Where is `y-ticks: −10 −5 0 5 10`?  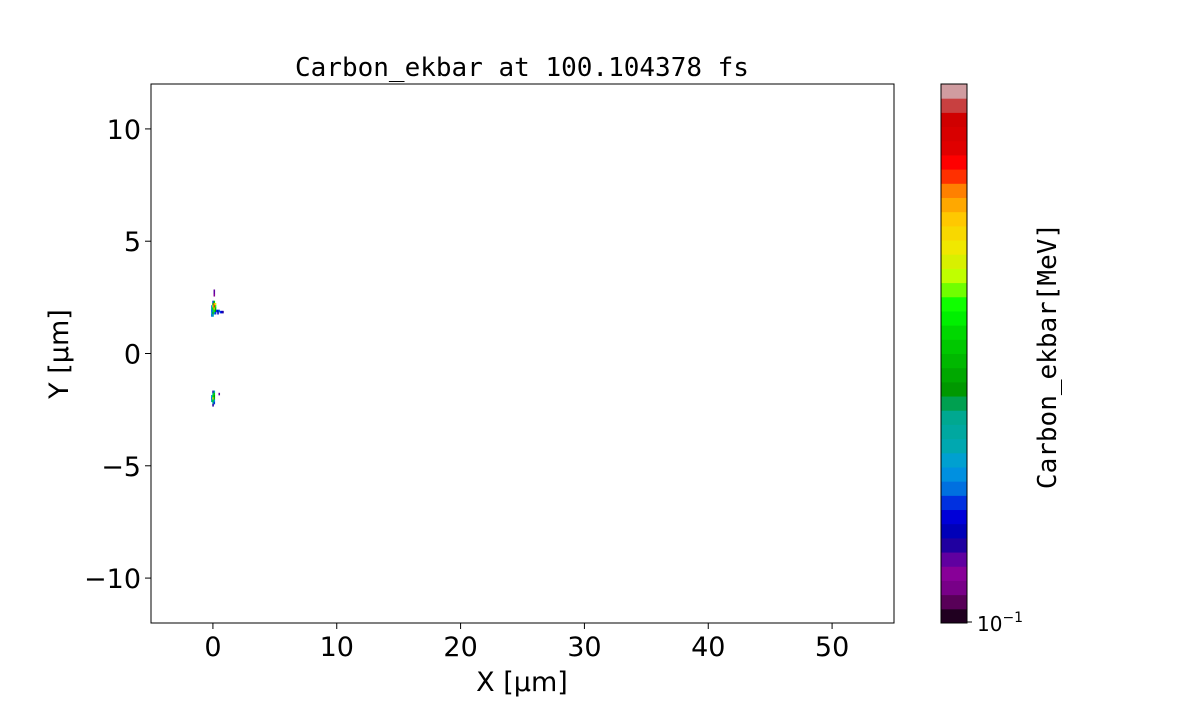
y-ticks: −10 −5 0 5 10 is located at coordinates (117, 355).